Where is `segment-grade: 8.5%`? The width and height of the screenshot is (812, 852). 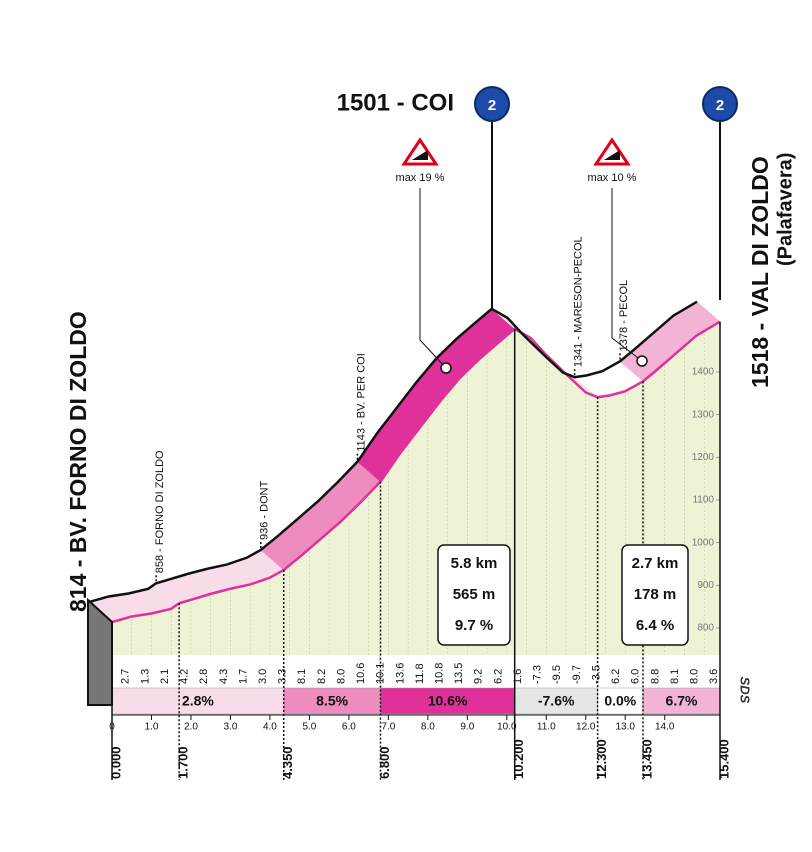
segment-grade: 8.5% is located at coordinates (332, 701).